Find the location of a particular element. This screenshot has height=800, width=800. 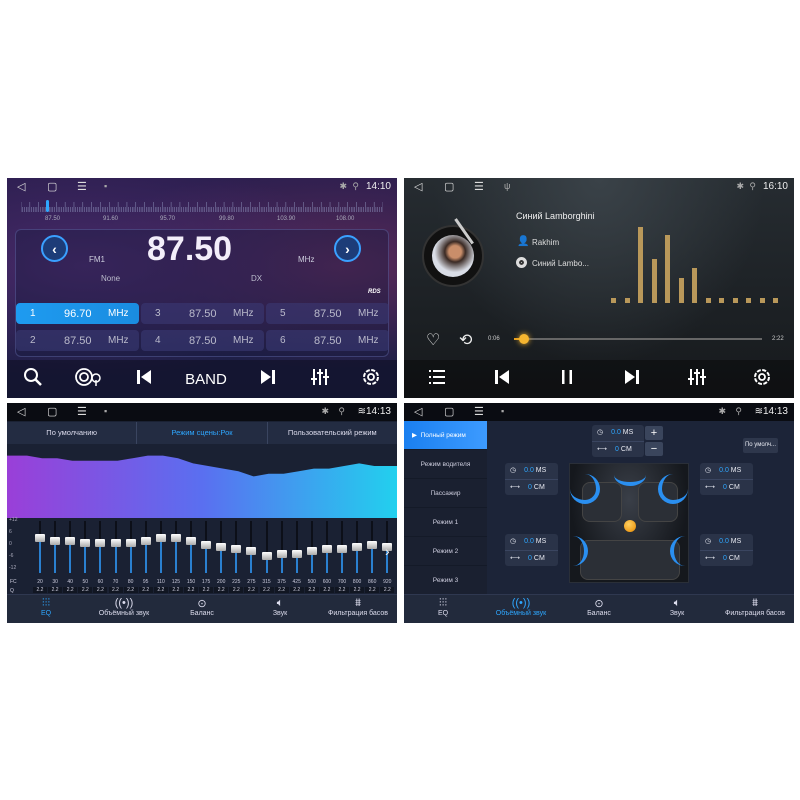

speaker-front-left is located at coordinates (585, 489).